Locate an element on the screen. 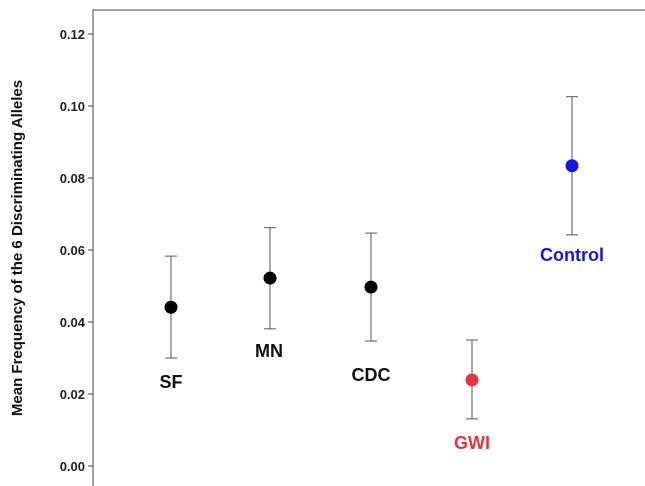 The image size is (645, 486). y-tick-label: 0.12 is located at coordinates (72, 34).